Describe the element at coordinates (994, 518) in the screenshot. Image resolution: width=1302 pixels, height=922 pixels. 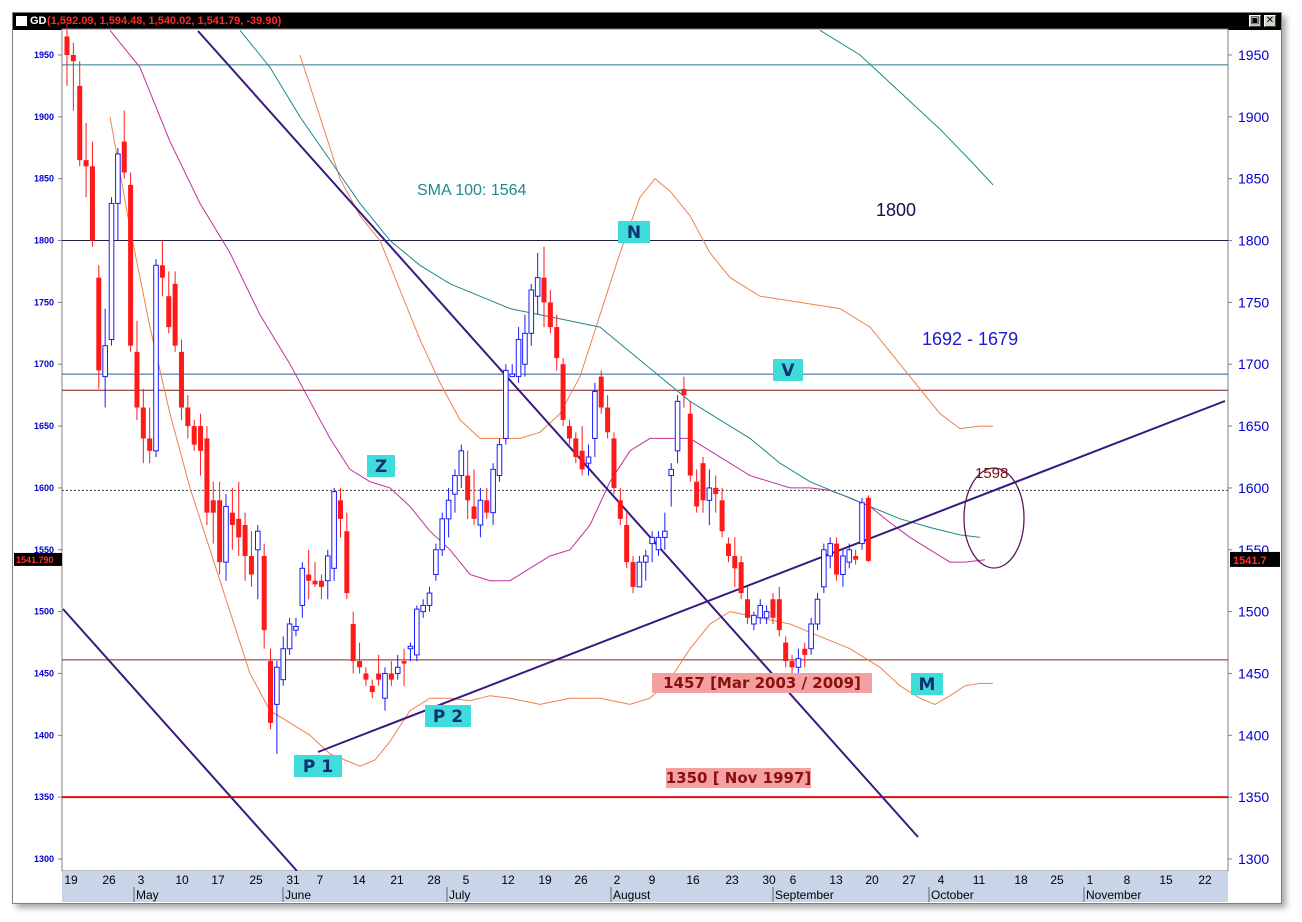
I see `highlight-circle` at that location.